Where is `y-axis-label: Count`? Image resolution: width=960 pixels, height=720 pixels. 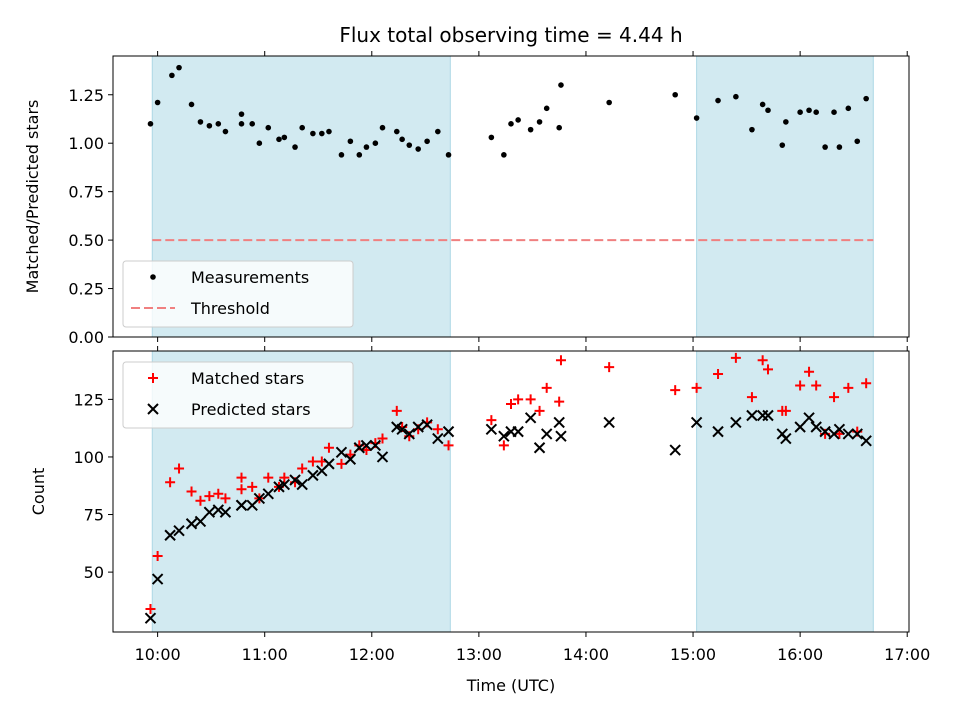
y-axis-label: Count is located at coordinates (38, 492).